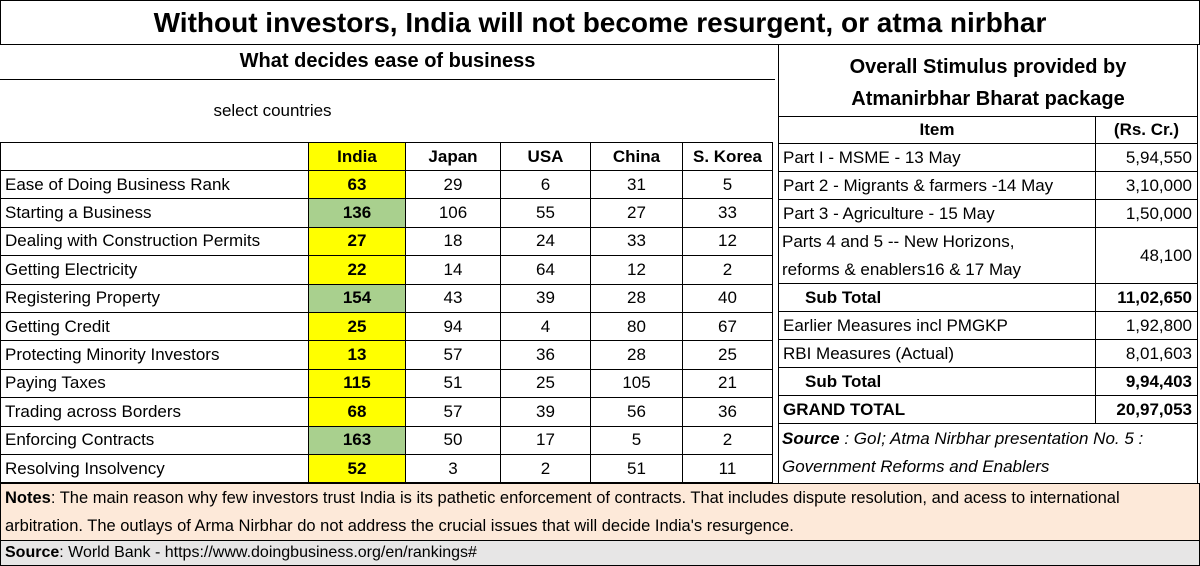 This screenshot has width=1200, height=566. Describe the element at coordinates (453, 241) in the screenshot. I see `value-cell: 18` at that location.